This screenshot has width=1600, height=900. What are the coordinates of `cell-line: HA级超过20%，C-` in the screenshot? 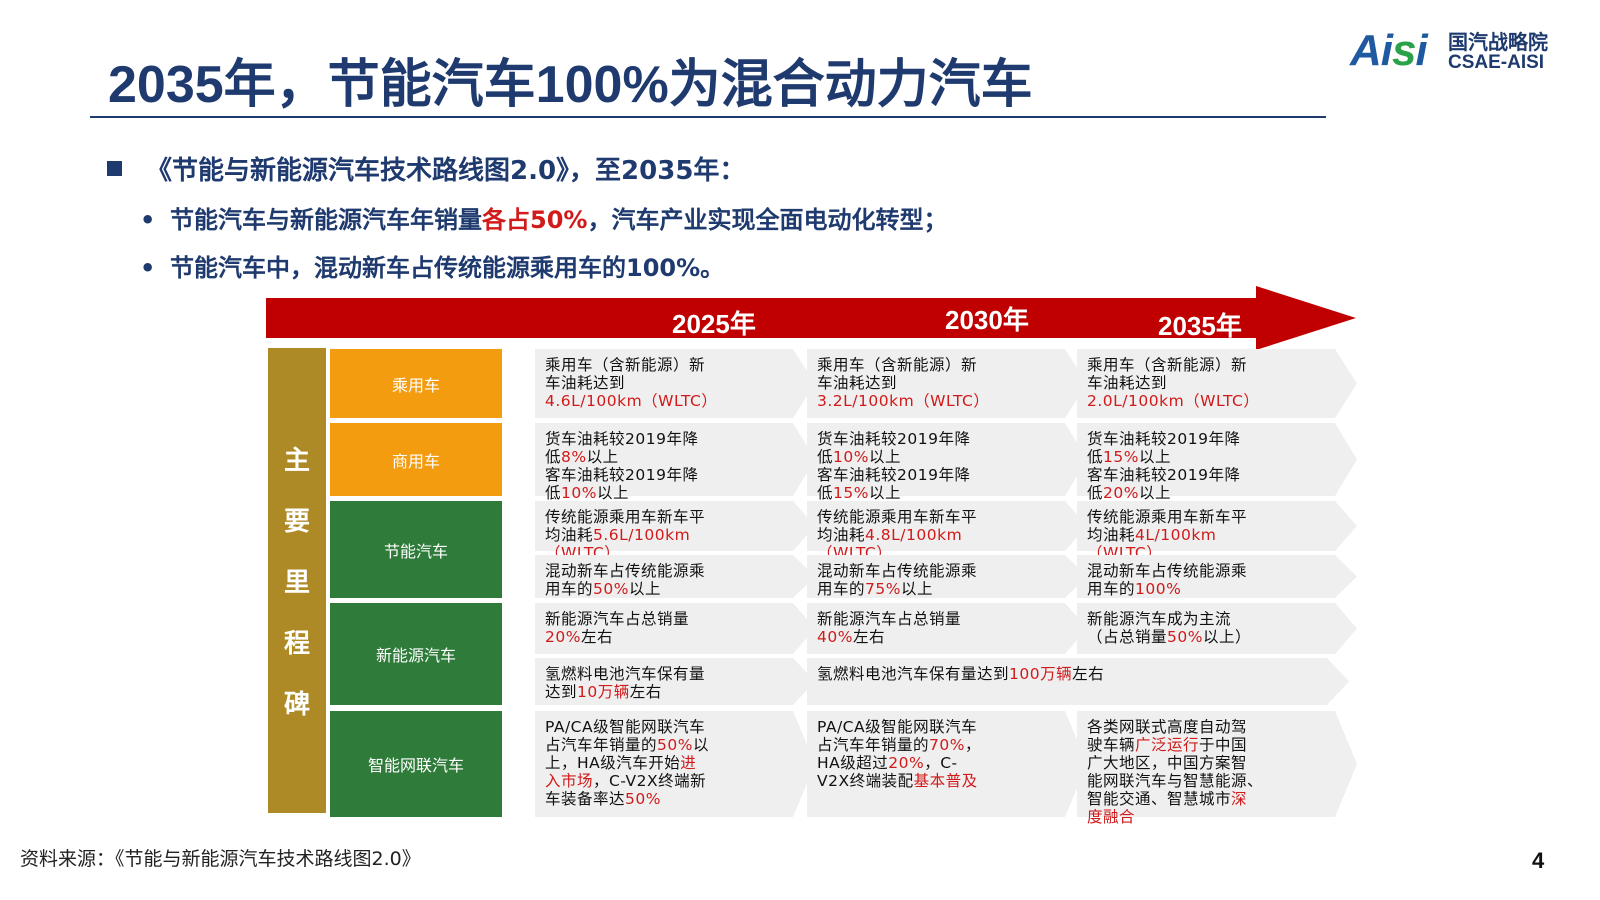 It's located at (887, 763).